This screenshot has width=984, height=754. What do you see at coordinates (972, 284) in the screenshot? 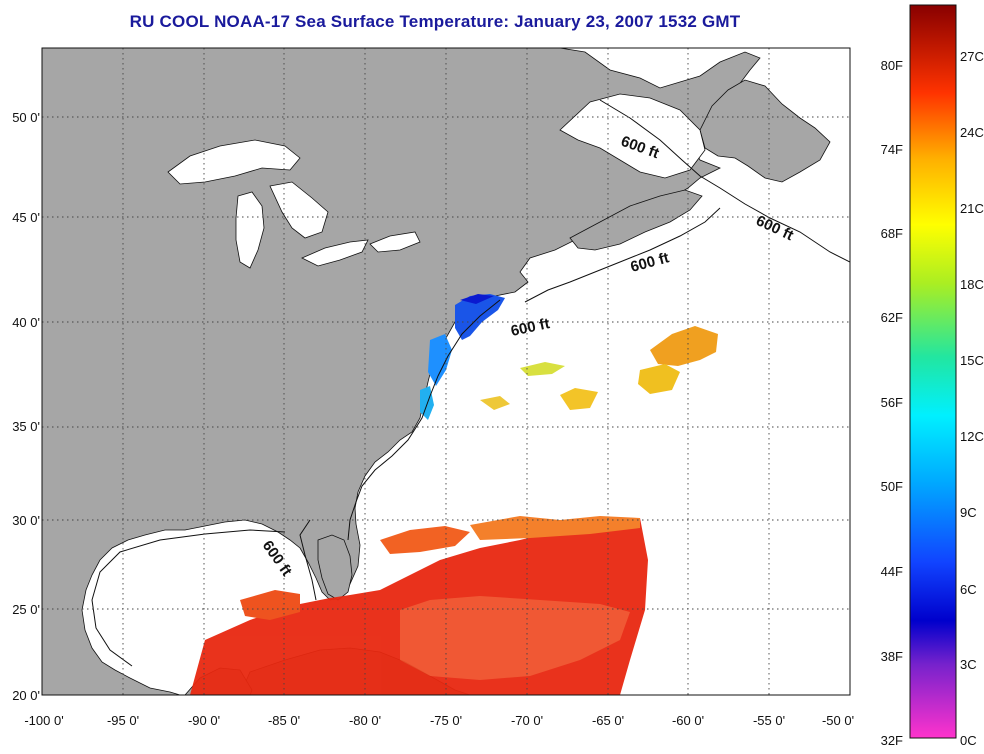
I see `colorbar-c-label: 18C` at bounding box center [972, 284].